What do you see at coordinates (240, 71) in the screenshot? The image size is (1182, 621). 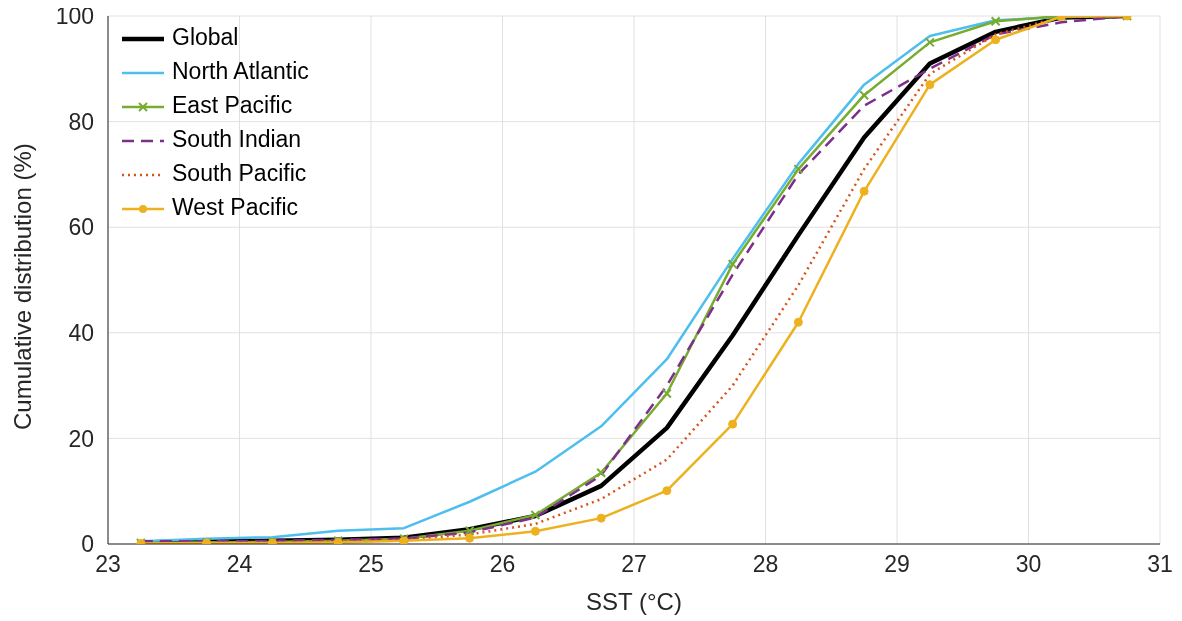 I see `legend-label: North Atlantic` at bounding box center [240, 71].